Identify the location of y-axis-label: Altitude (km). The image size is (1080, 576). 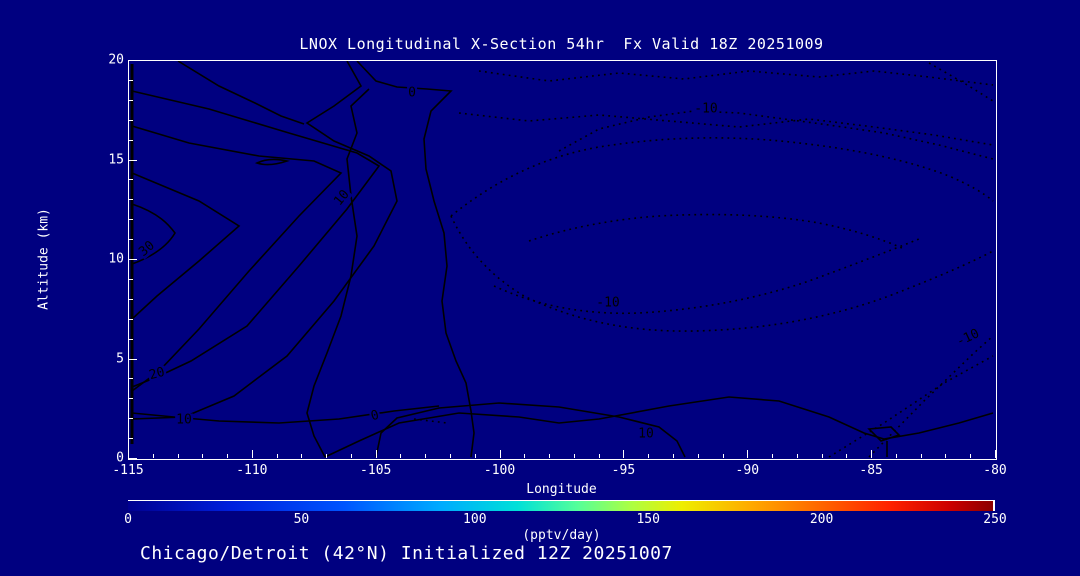
(44, 259).